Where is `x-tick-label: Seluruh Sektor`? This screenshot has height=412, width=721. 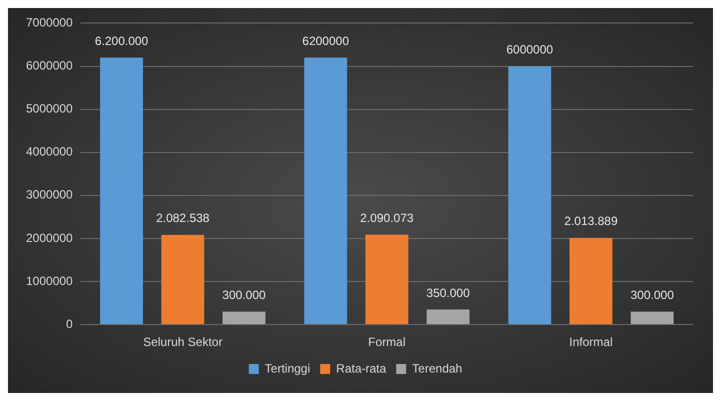
x-tick-label: Seluruh Sektor is located at coordinates (182, 342).